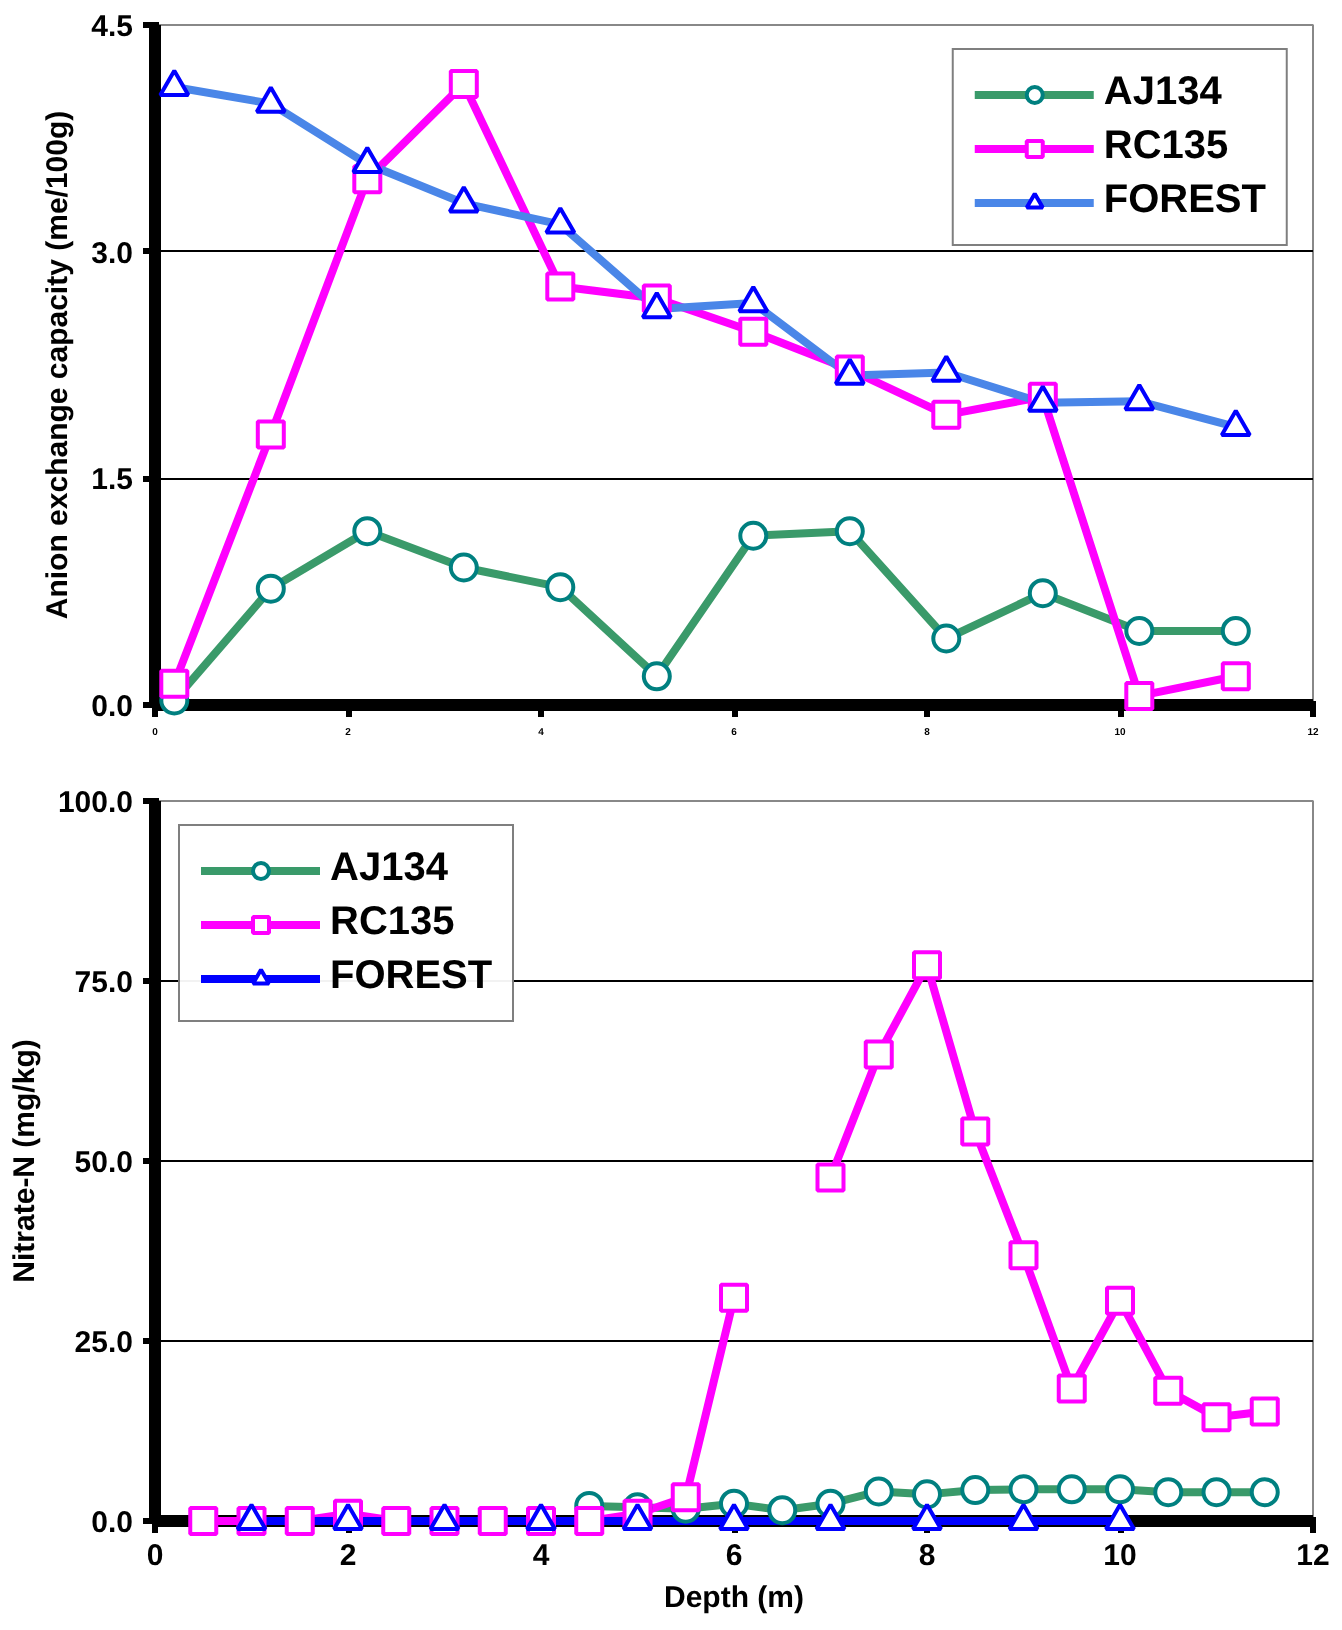 Image resolution: width=1342 pixels, height=1630 pixels. Describe the element at coordinates (155, 1556) in the screenshot. I see `x-tick-label: 0` at that location.